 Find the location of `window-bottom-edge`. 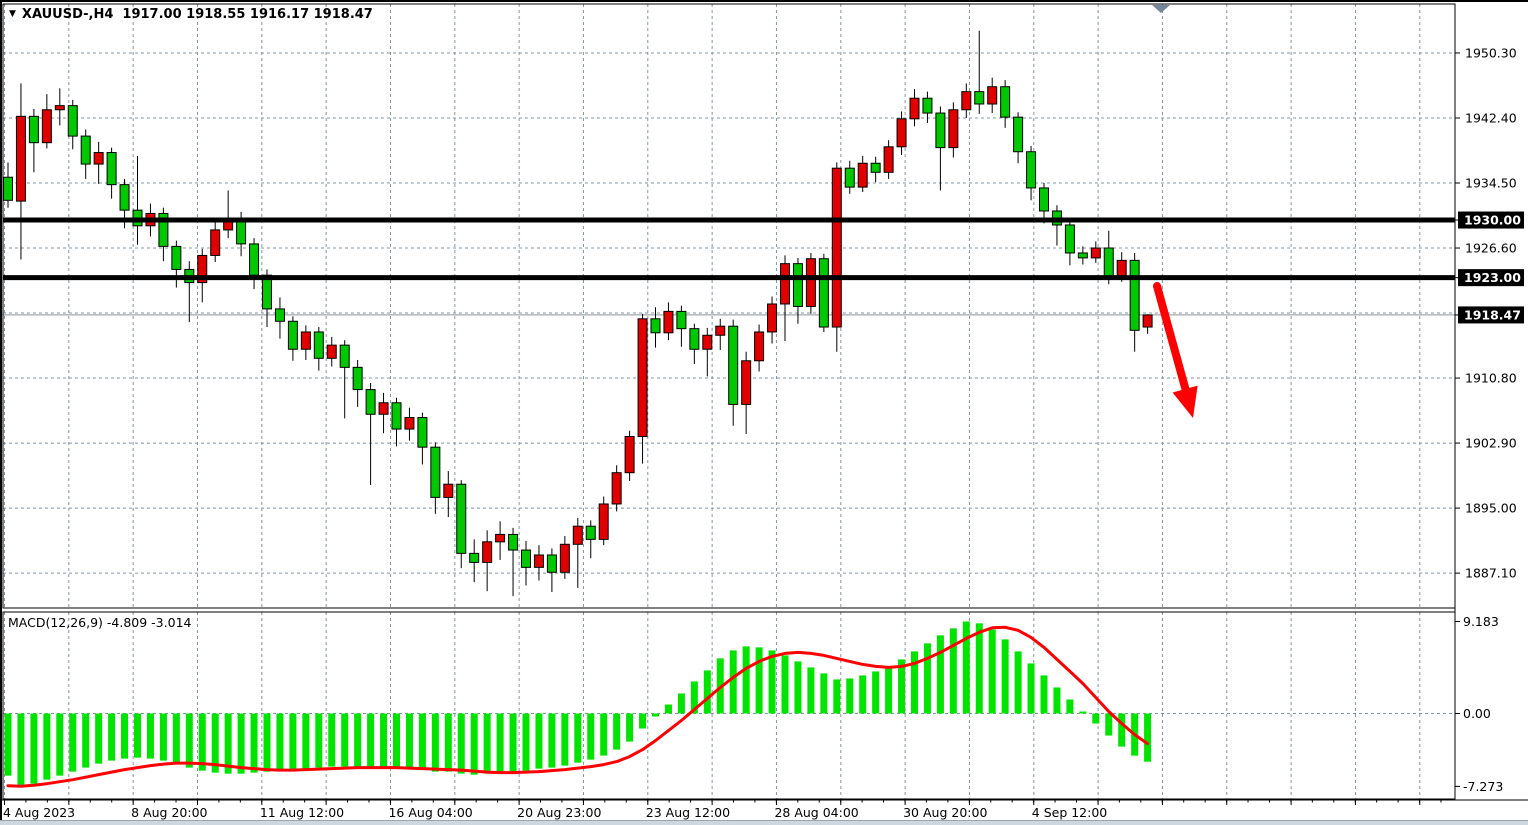

window-bottom-edge is located at coordinates (764, 822).